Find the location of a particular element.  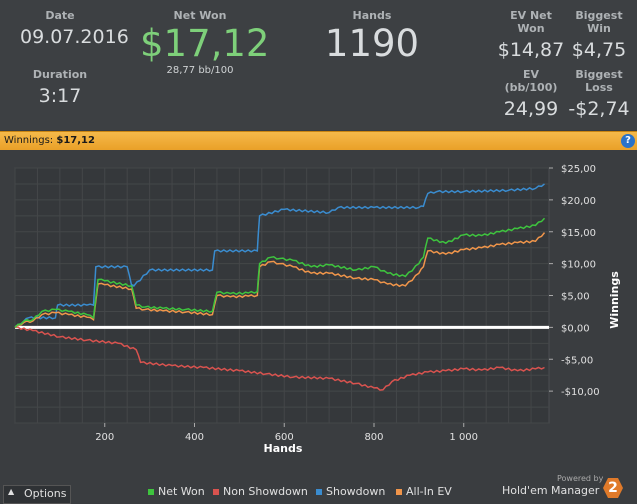

x-tick-label: 1 000 is located at coordinates (463, 437).